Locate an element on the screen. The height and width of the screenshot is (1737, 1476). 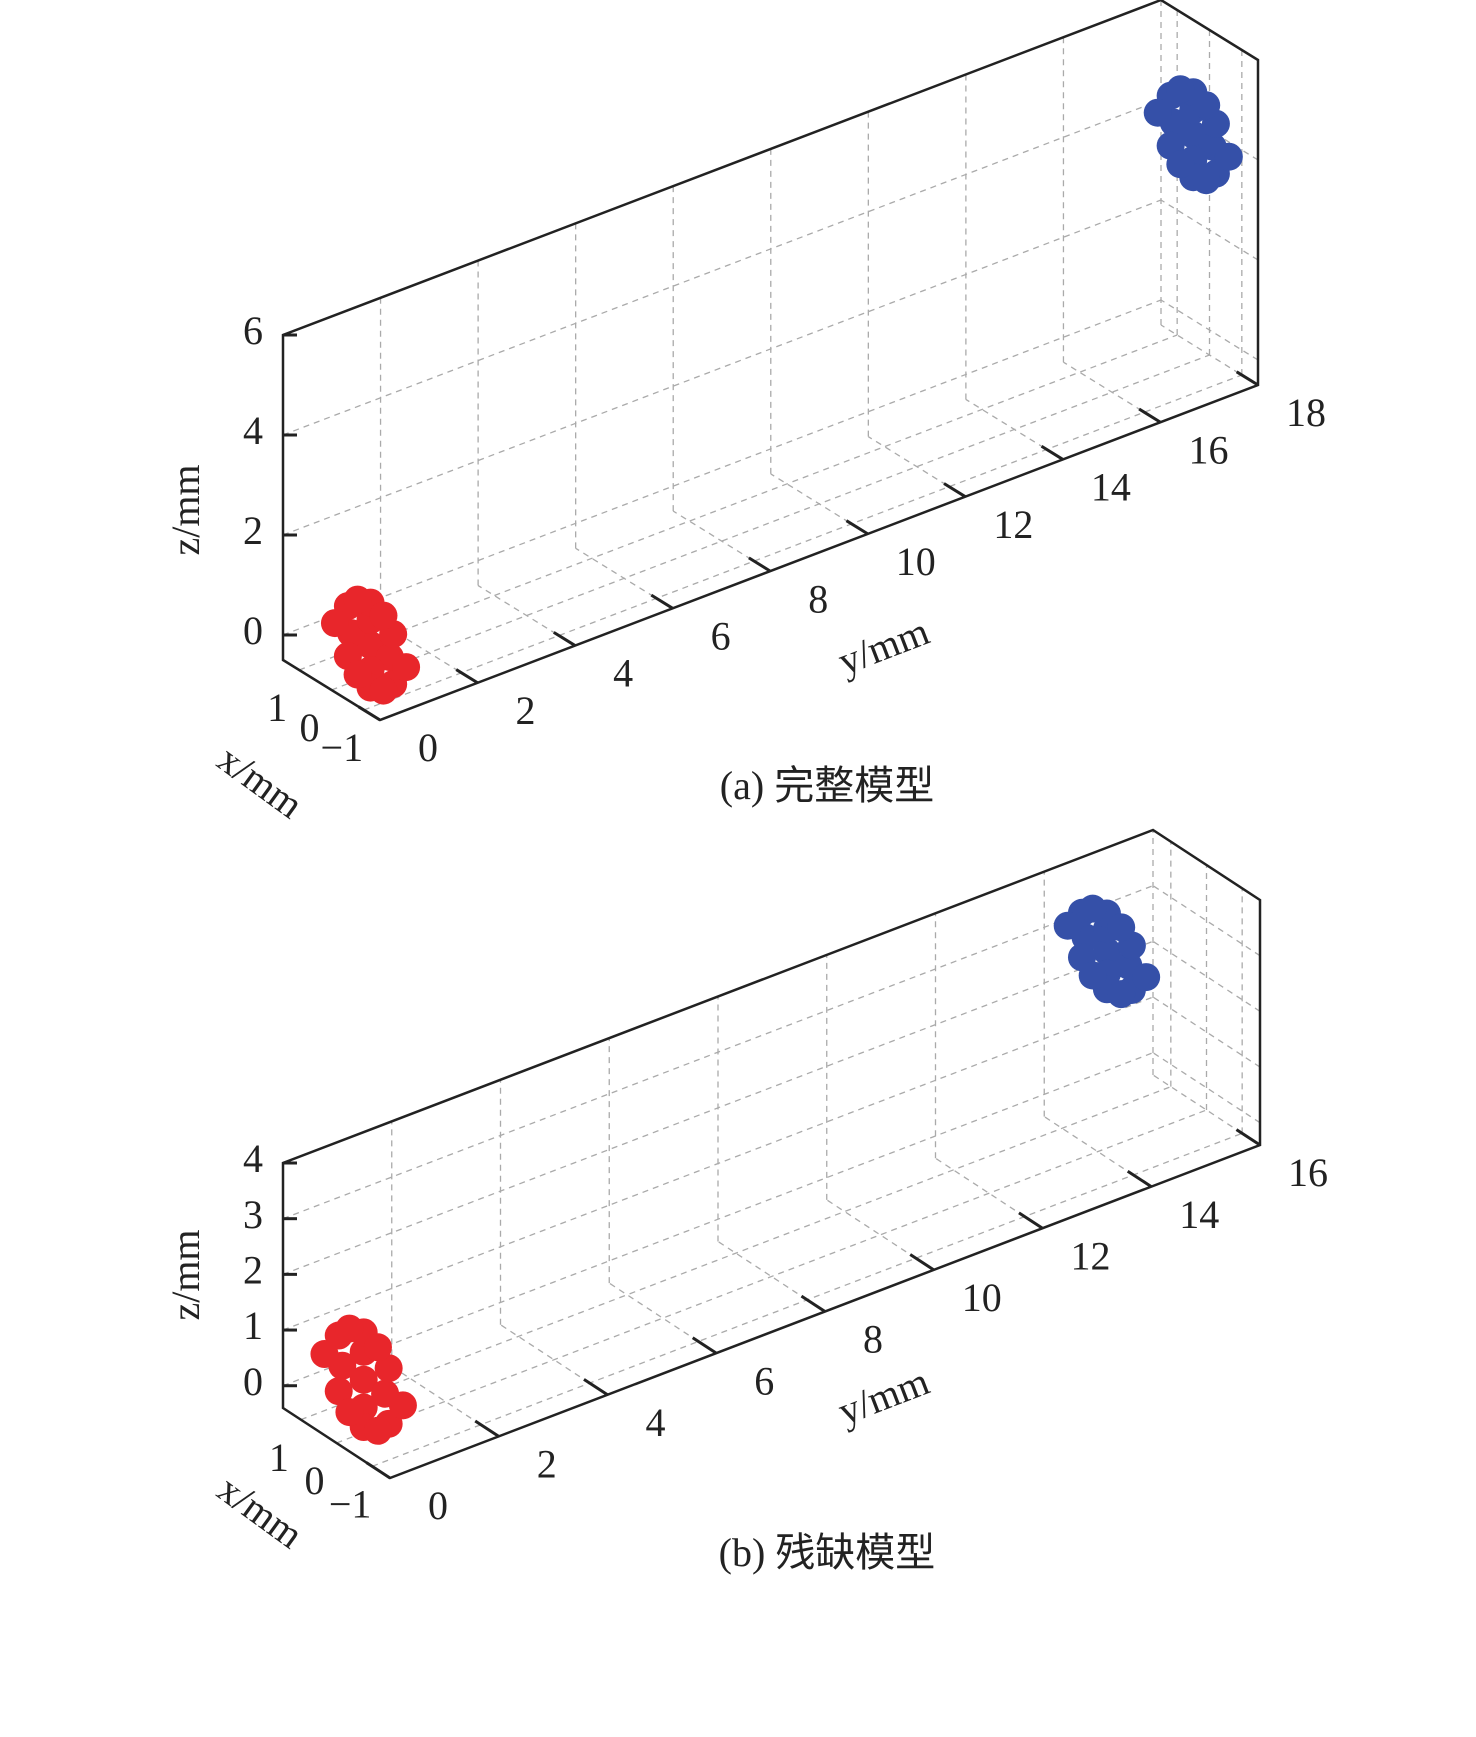
z-axis-label: z/mm is located at coordinates (185, 509).